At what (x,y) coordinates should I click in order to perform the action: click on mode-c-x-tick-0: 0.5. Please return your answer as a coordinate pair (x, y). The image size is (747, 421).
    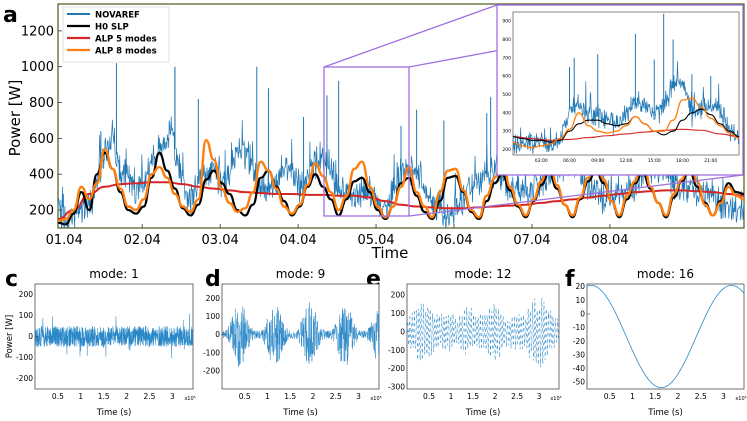
    Looking at the image, I should click on (58, 396).